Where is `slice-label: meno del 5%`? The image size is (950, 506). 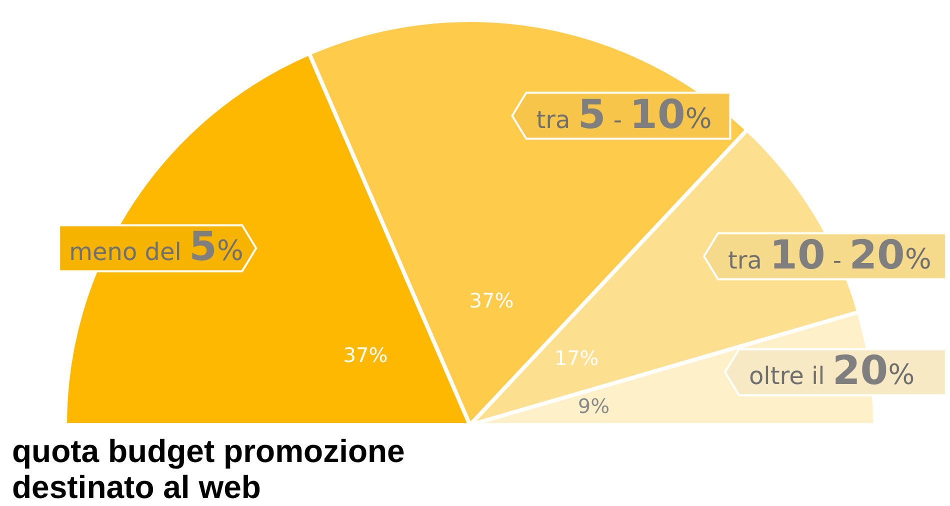 slice-label: meno del 5% is located at coordinates (156, 247).